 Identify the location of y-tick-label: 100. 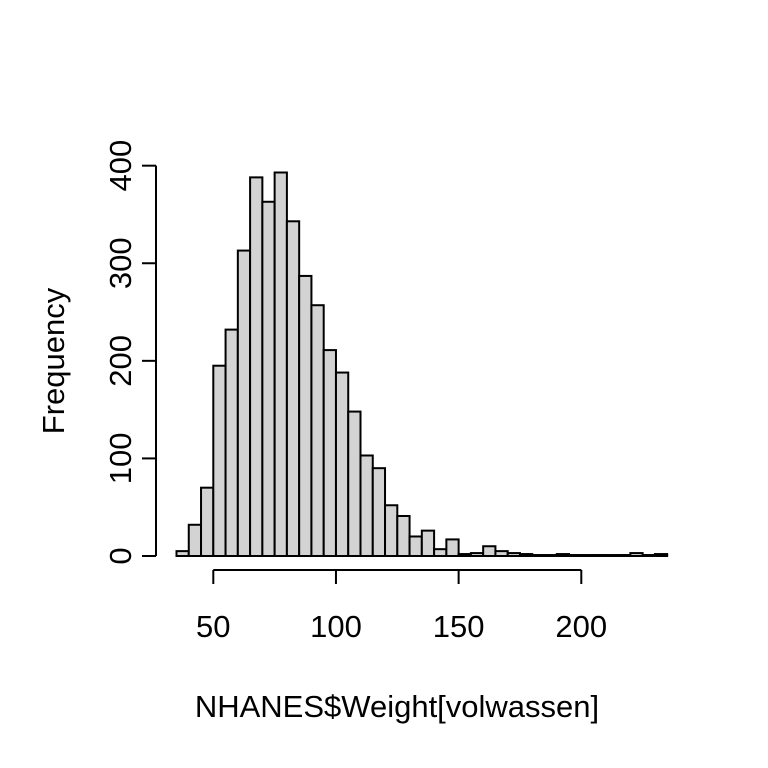
(120, 459).